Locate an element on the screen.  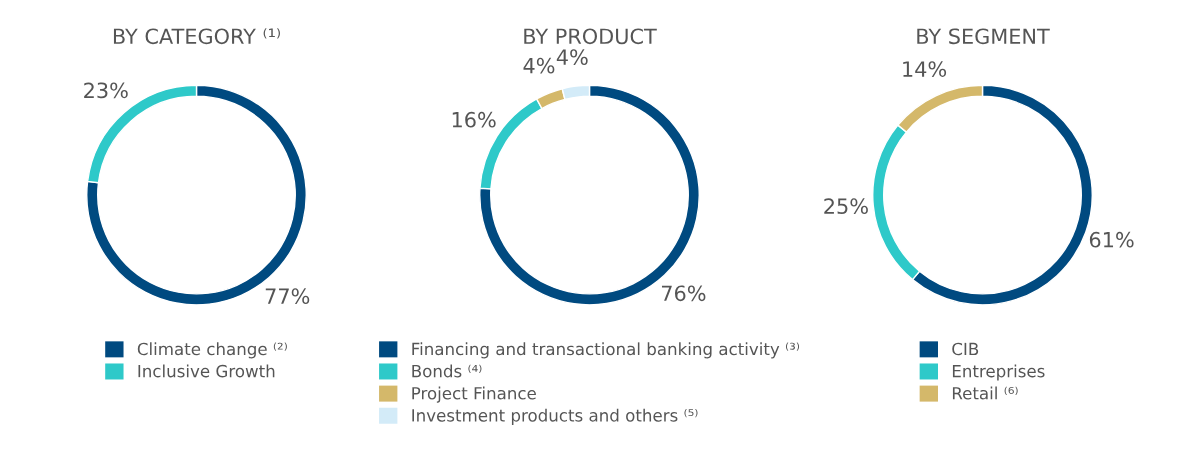
legend-label: Entreprises is located at coordinates (998, 372).